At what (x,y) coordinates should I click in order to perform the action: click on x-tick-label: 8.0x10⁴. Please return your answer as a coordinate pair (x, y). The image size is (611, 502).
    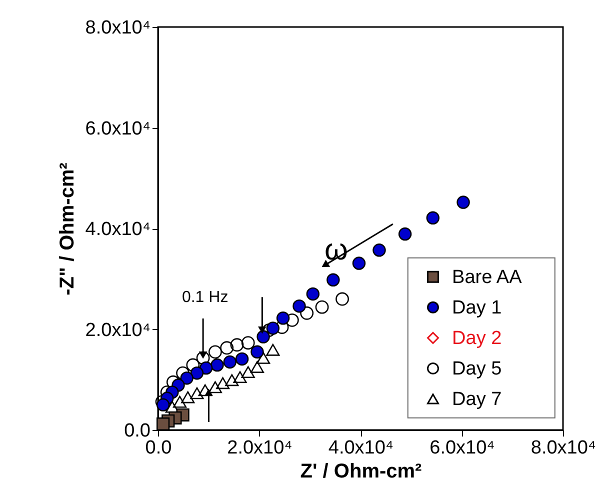
    Looking at the image, I should click on (563, 448).